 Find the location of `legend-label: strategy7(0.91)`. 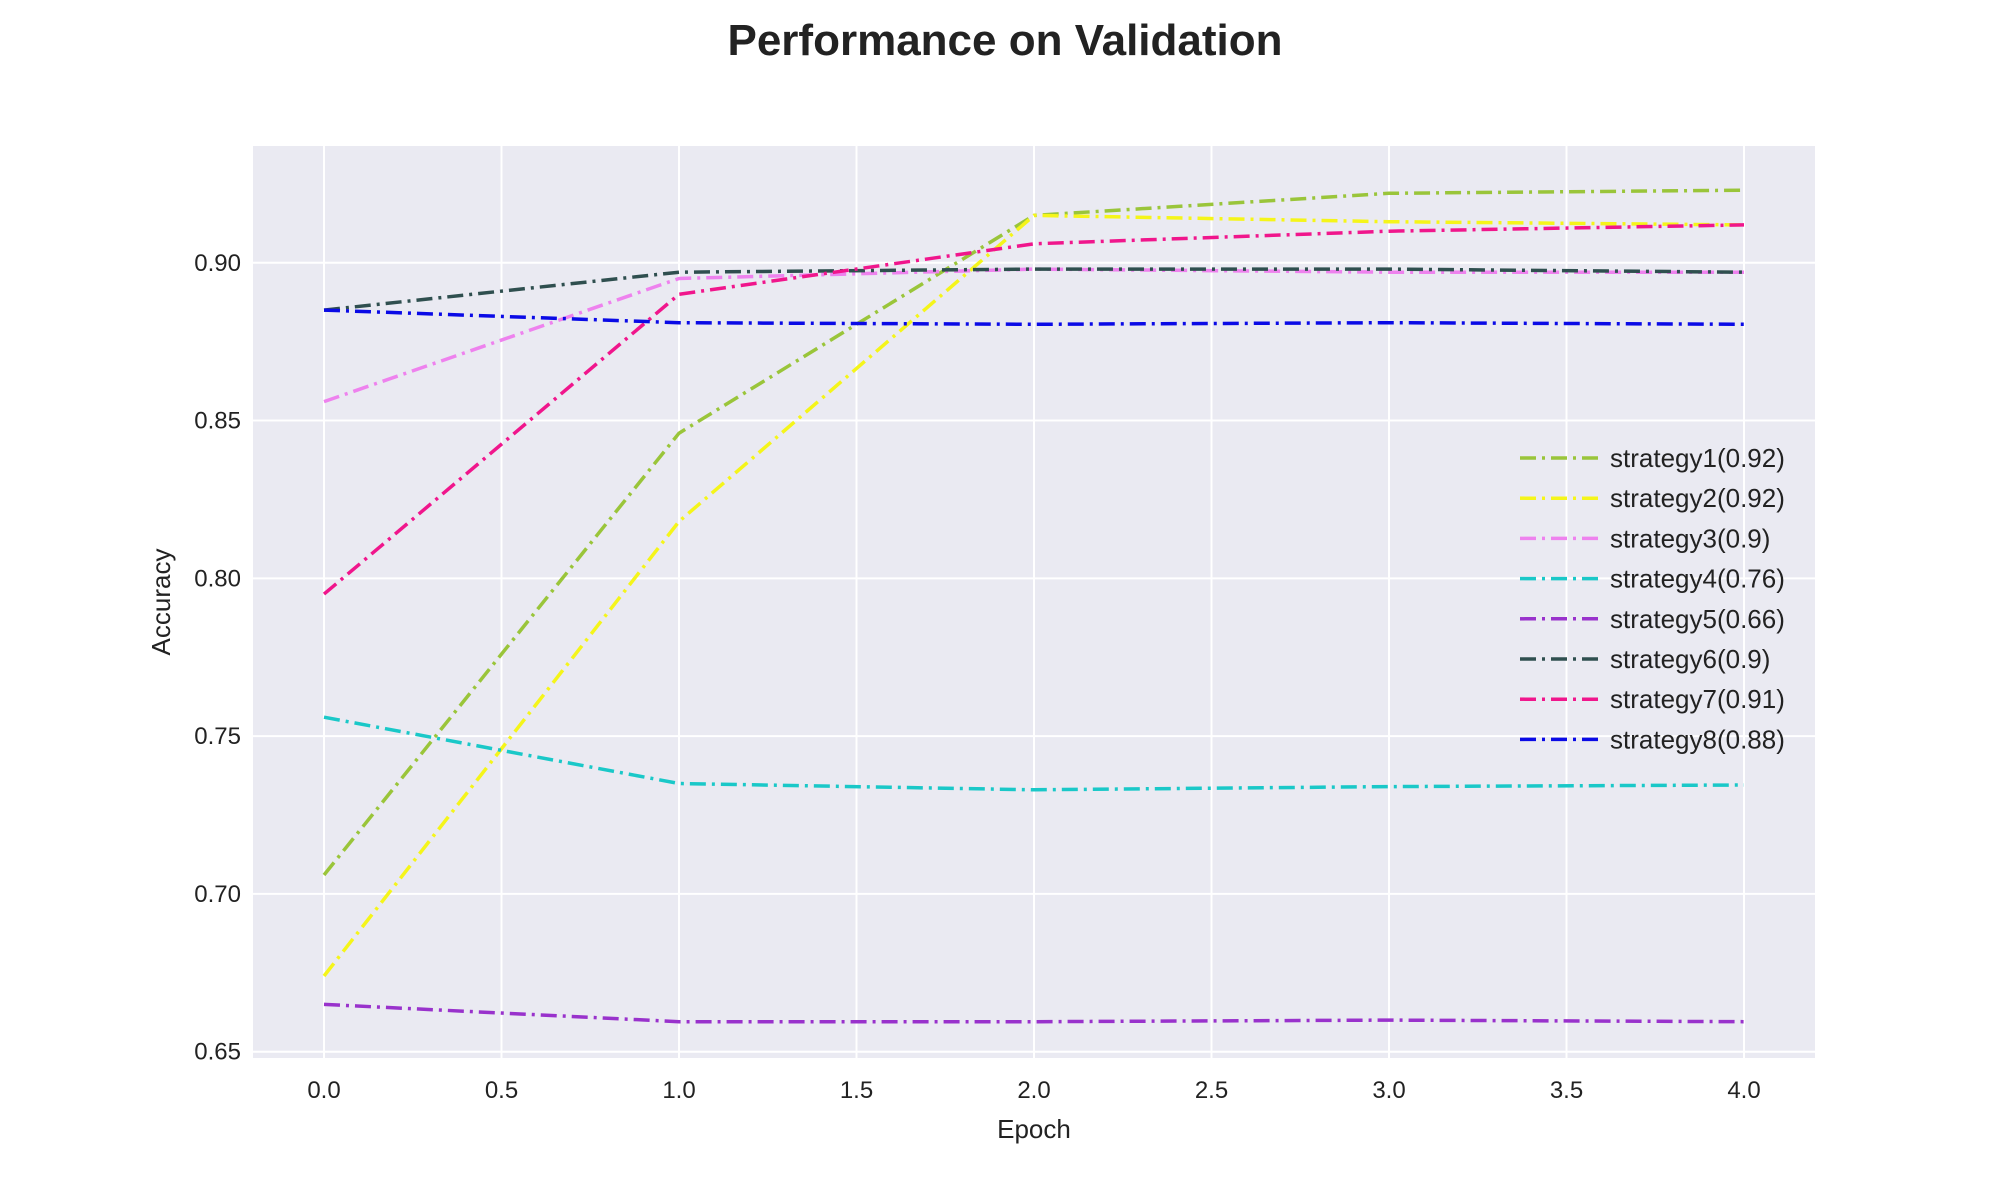

legend-label: strategy7(0.91) is located at coordinates (1697, 699).